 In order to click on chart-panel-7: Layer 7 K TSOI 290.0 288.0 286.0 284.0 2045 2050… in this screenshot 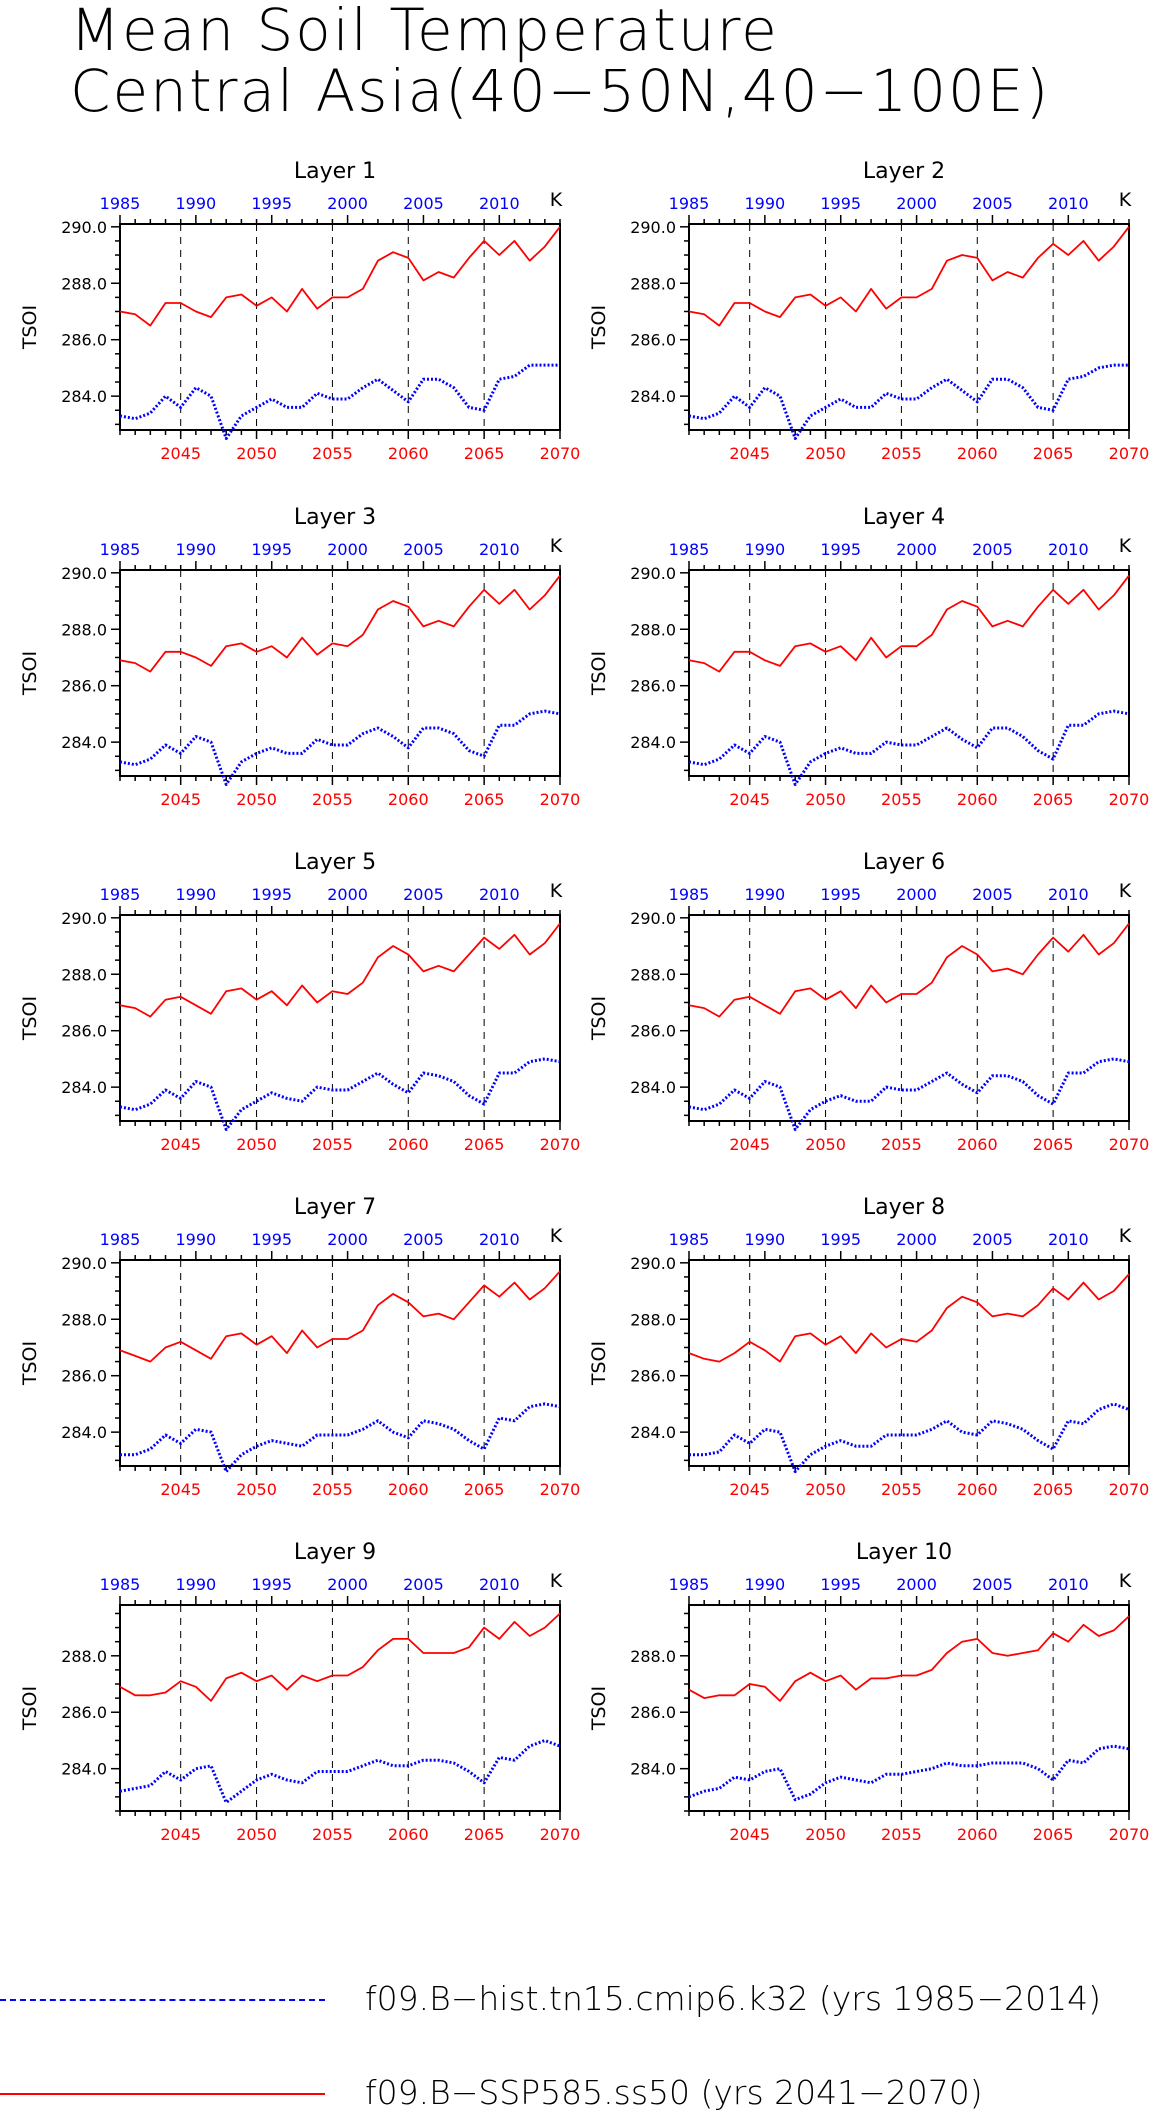, I will do `click(299, 1347)`.